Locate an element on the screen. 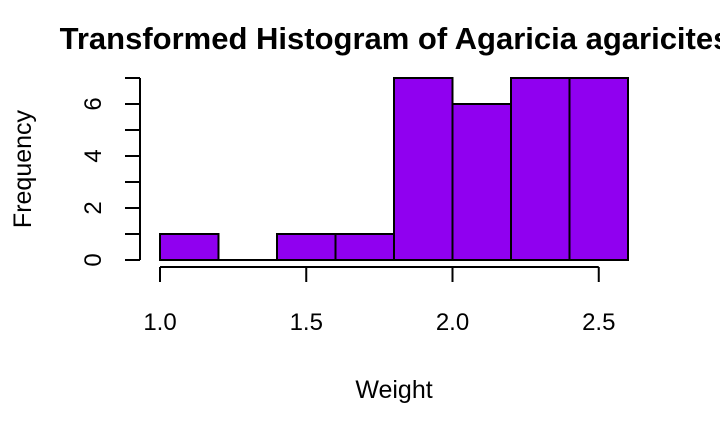  x-axis: 1.0 1.5 2.0 2.5 is located at coordinates (379, 301).